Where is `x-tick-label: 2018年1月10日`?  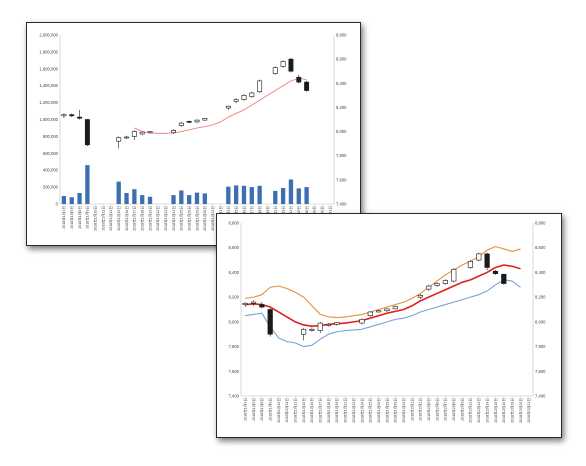 x-tick-label: 2018年1月10日 is located at coordinates (278, 410).